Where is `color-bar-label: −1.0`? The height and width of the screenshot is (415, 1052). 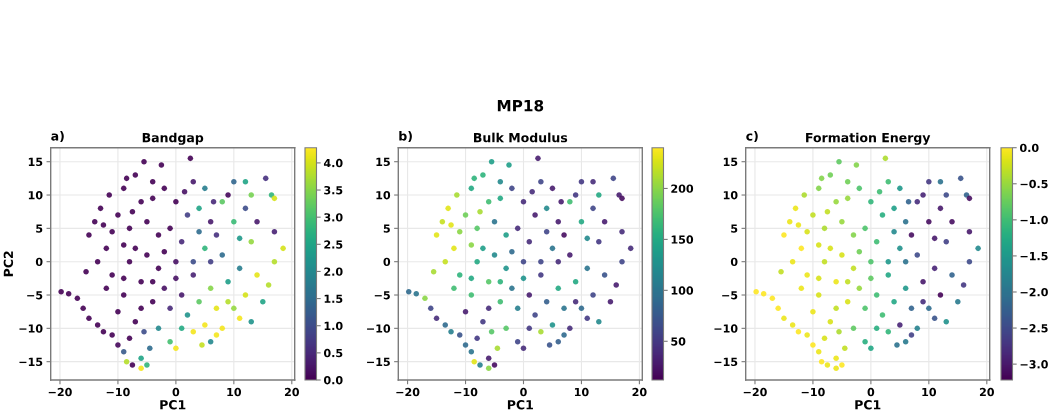 color-bar-label: −1.0 is located at coordinates (1034, 220).